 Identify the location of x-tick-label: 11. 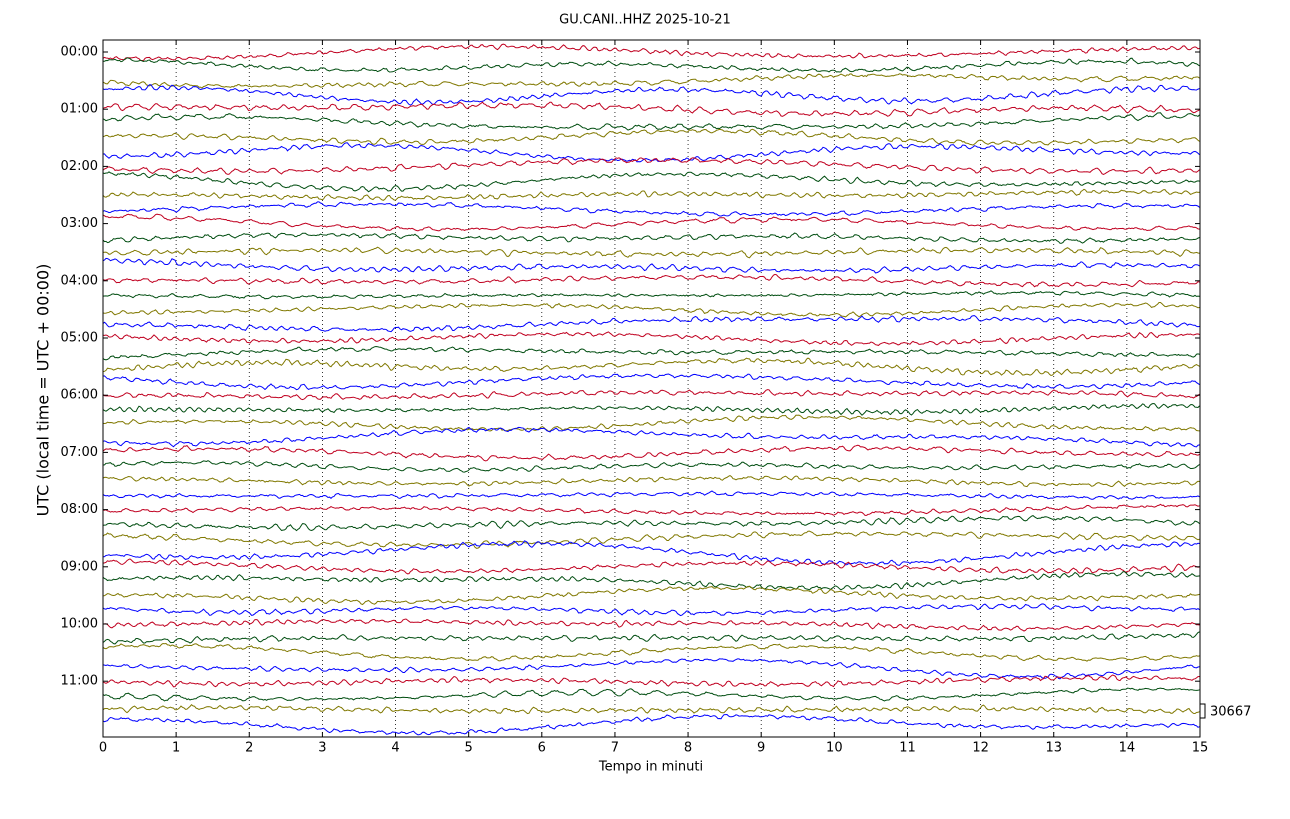
(907, 748).